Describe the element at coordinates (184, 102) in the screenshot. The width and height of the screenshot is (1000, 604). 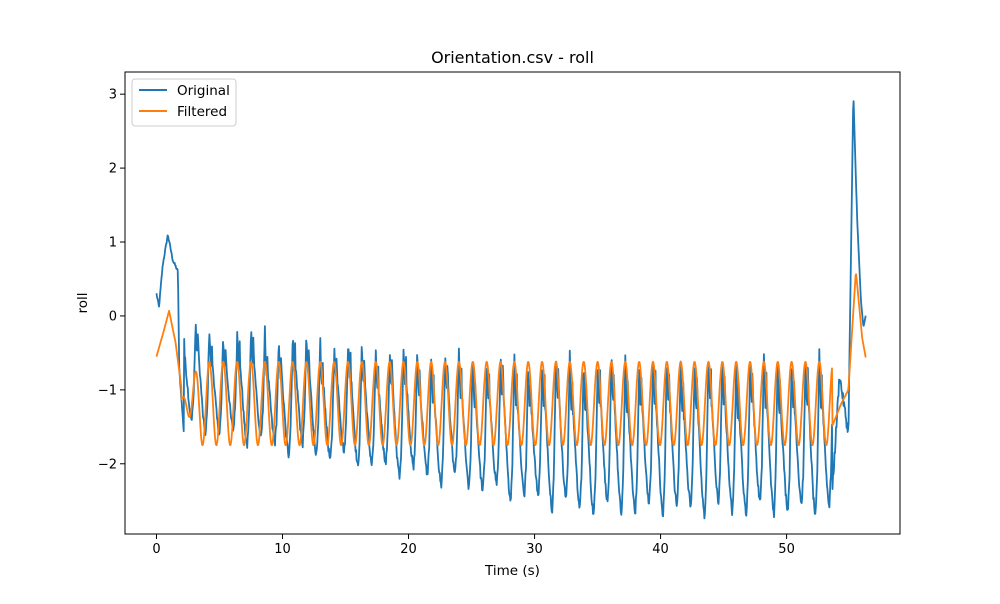
I see `legend: Original Filtered` at that location.